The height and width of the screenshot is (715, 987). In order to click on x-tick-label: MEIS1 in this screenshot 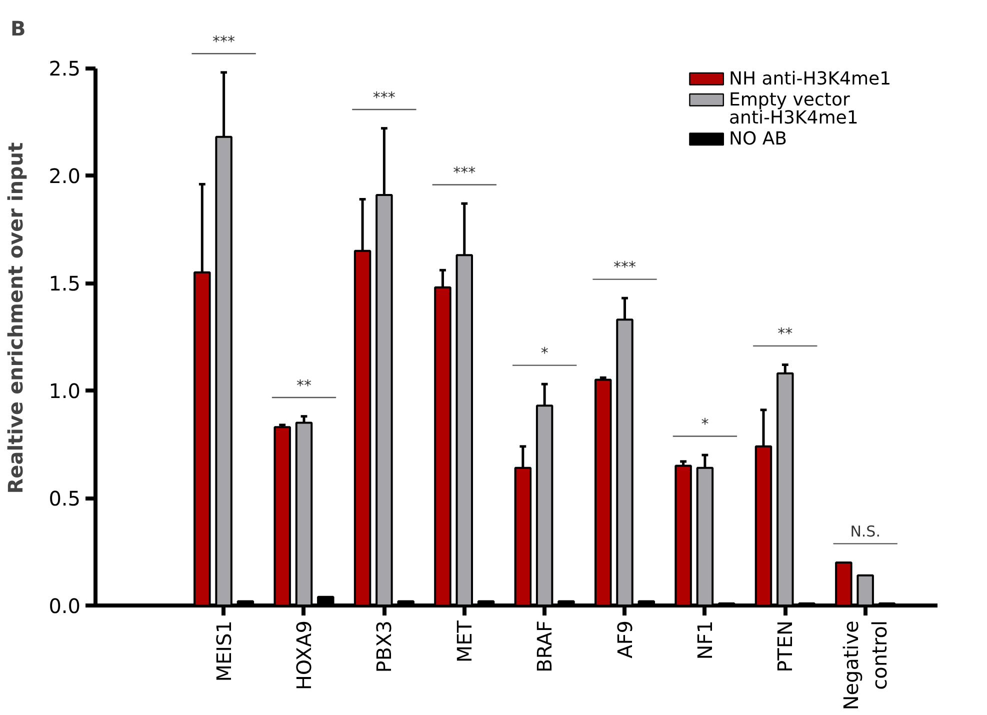, I will do `click(224, 651)`.